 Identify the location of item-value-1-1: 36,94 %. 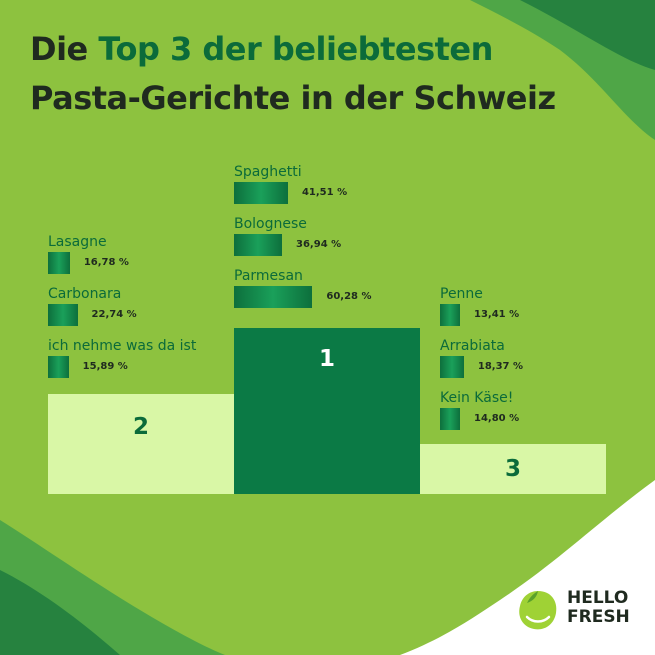
(319, 244).